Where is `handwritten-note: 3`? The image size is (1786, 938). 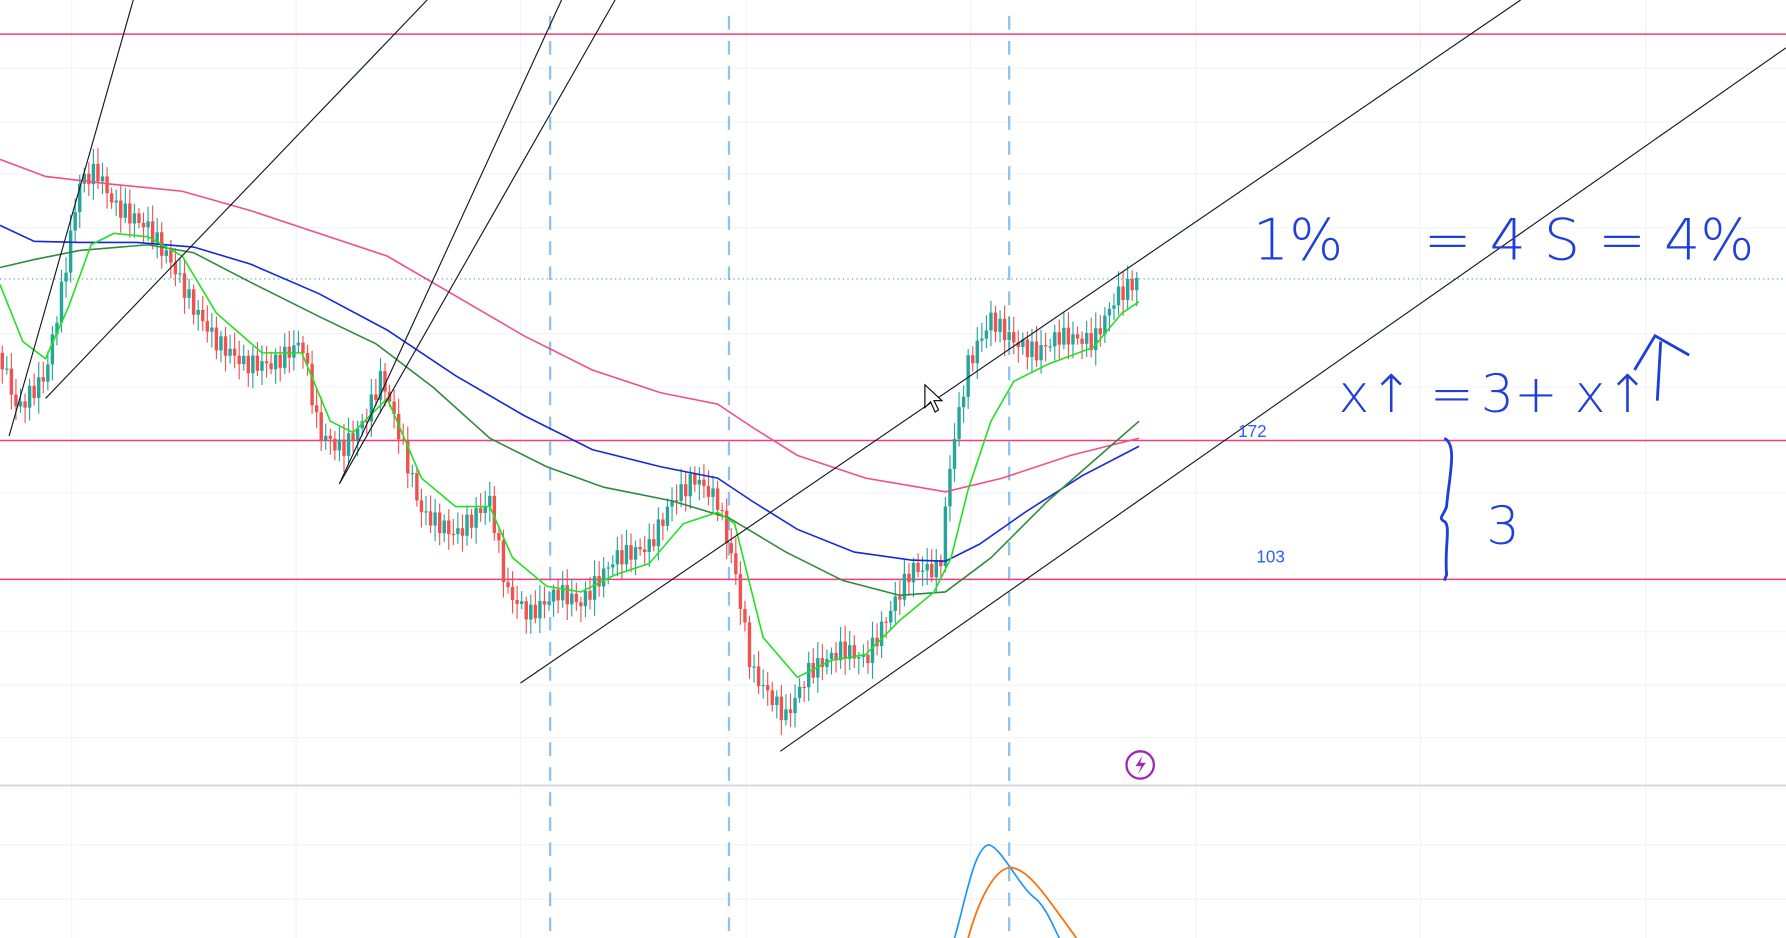 handwritten-note: 3 is located at coordinates (1502, 526).